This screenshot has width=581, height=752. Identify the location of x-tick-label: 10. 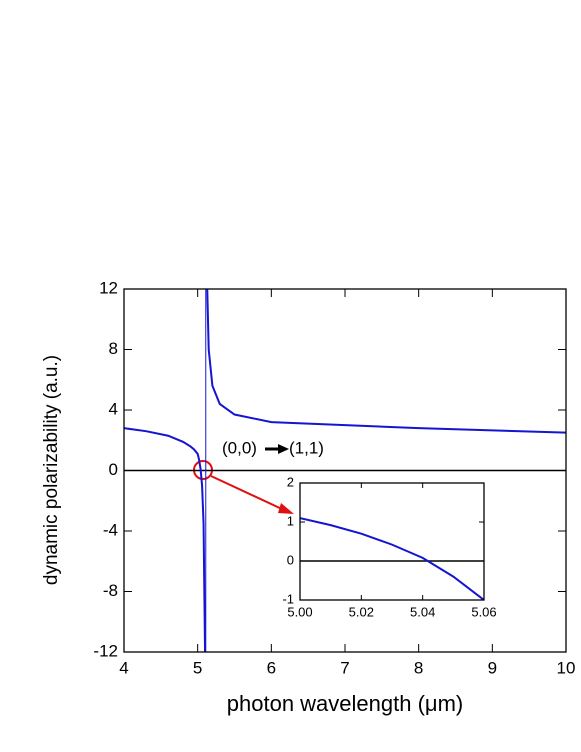
(566, 667).